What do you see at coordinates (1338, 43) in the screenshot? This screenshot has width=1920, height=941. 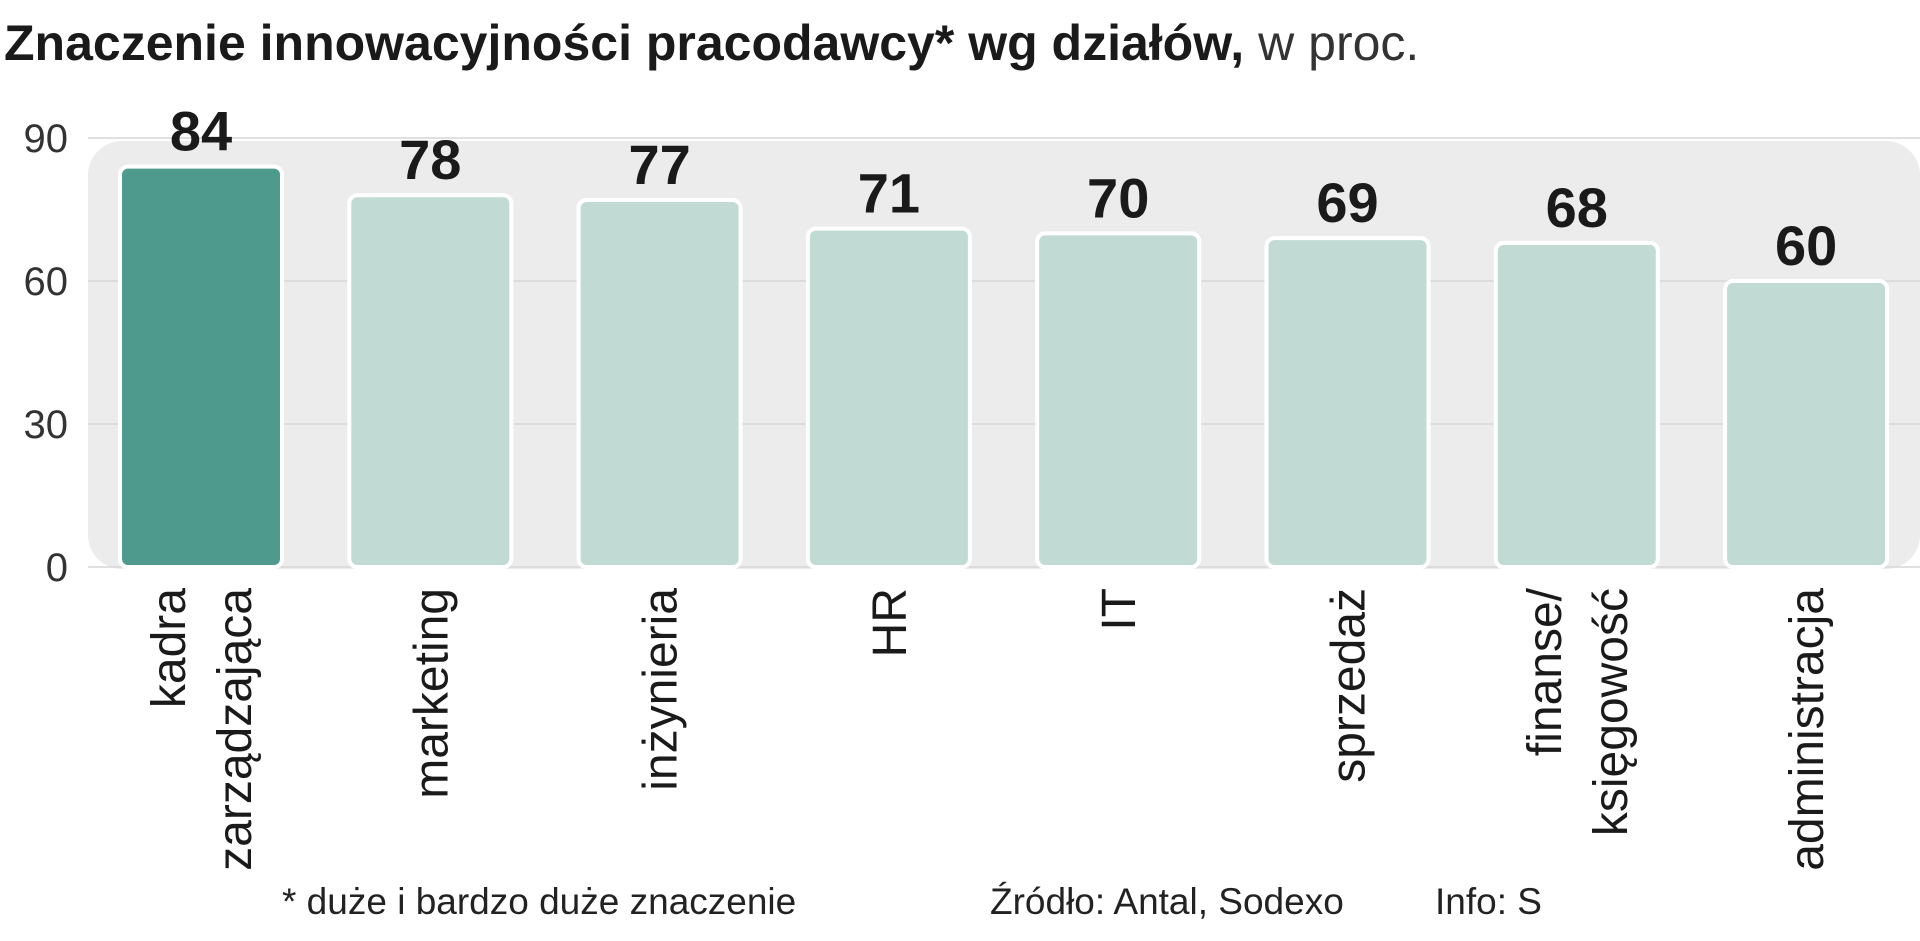 I see `unit: w proc.` at bounding box center [1338, 43].